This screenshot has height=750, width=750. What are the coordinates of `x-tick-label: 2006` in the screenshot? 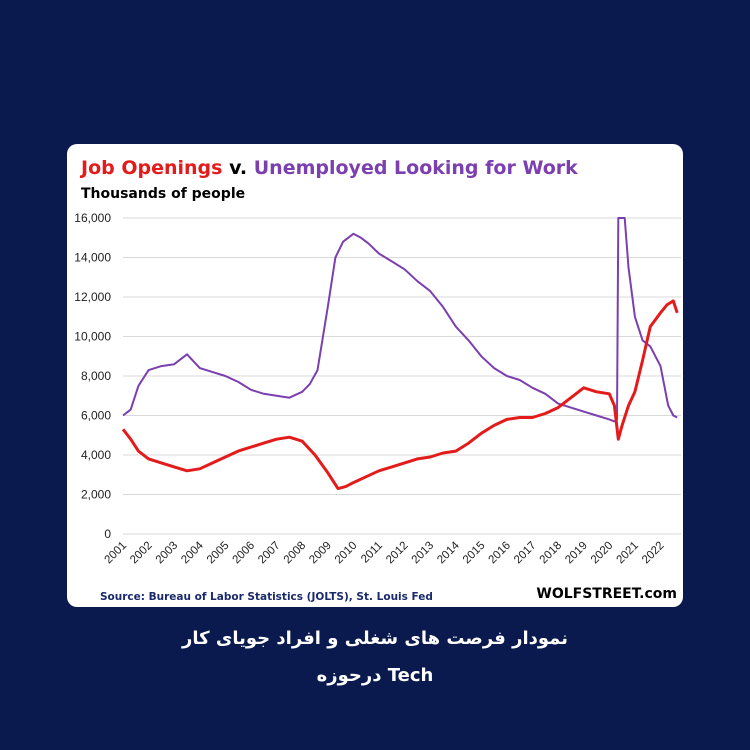 It's located at (244, 553).